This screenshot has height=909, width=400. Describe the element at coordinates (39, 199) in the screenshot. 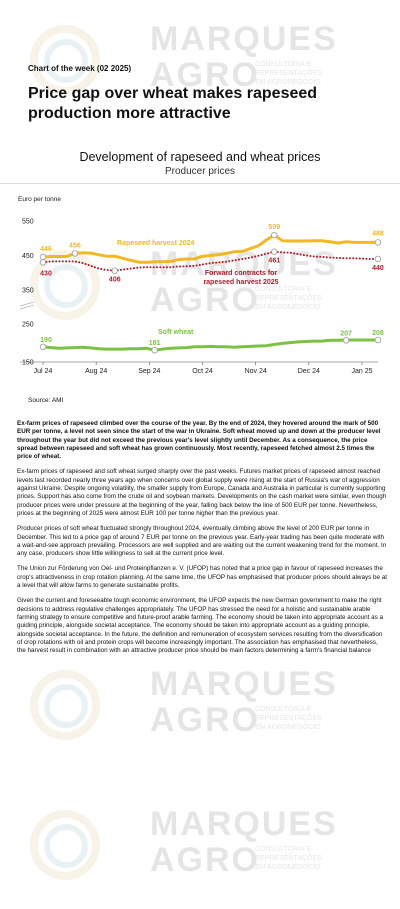

I see `y-axis-label: Euro per tonne` at that location.